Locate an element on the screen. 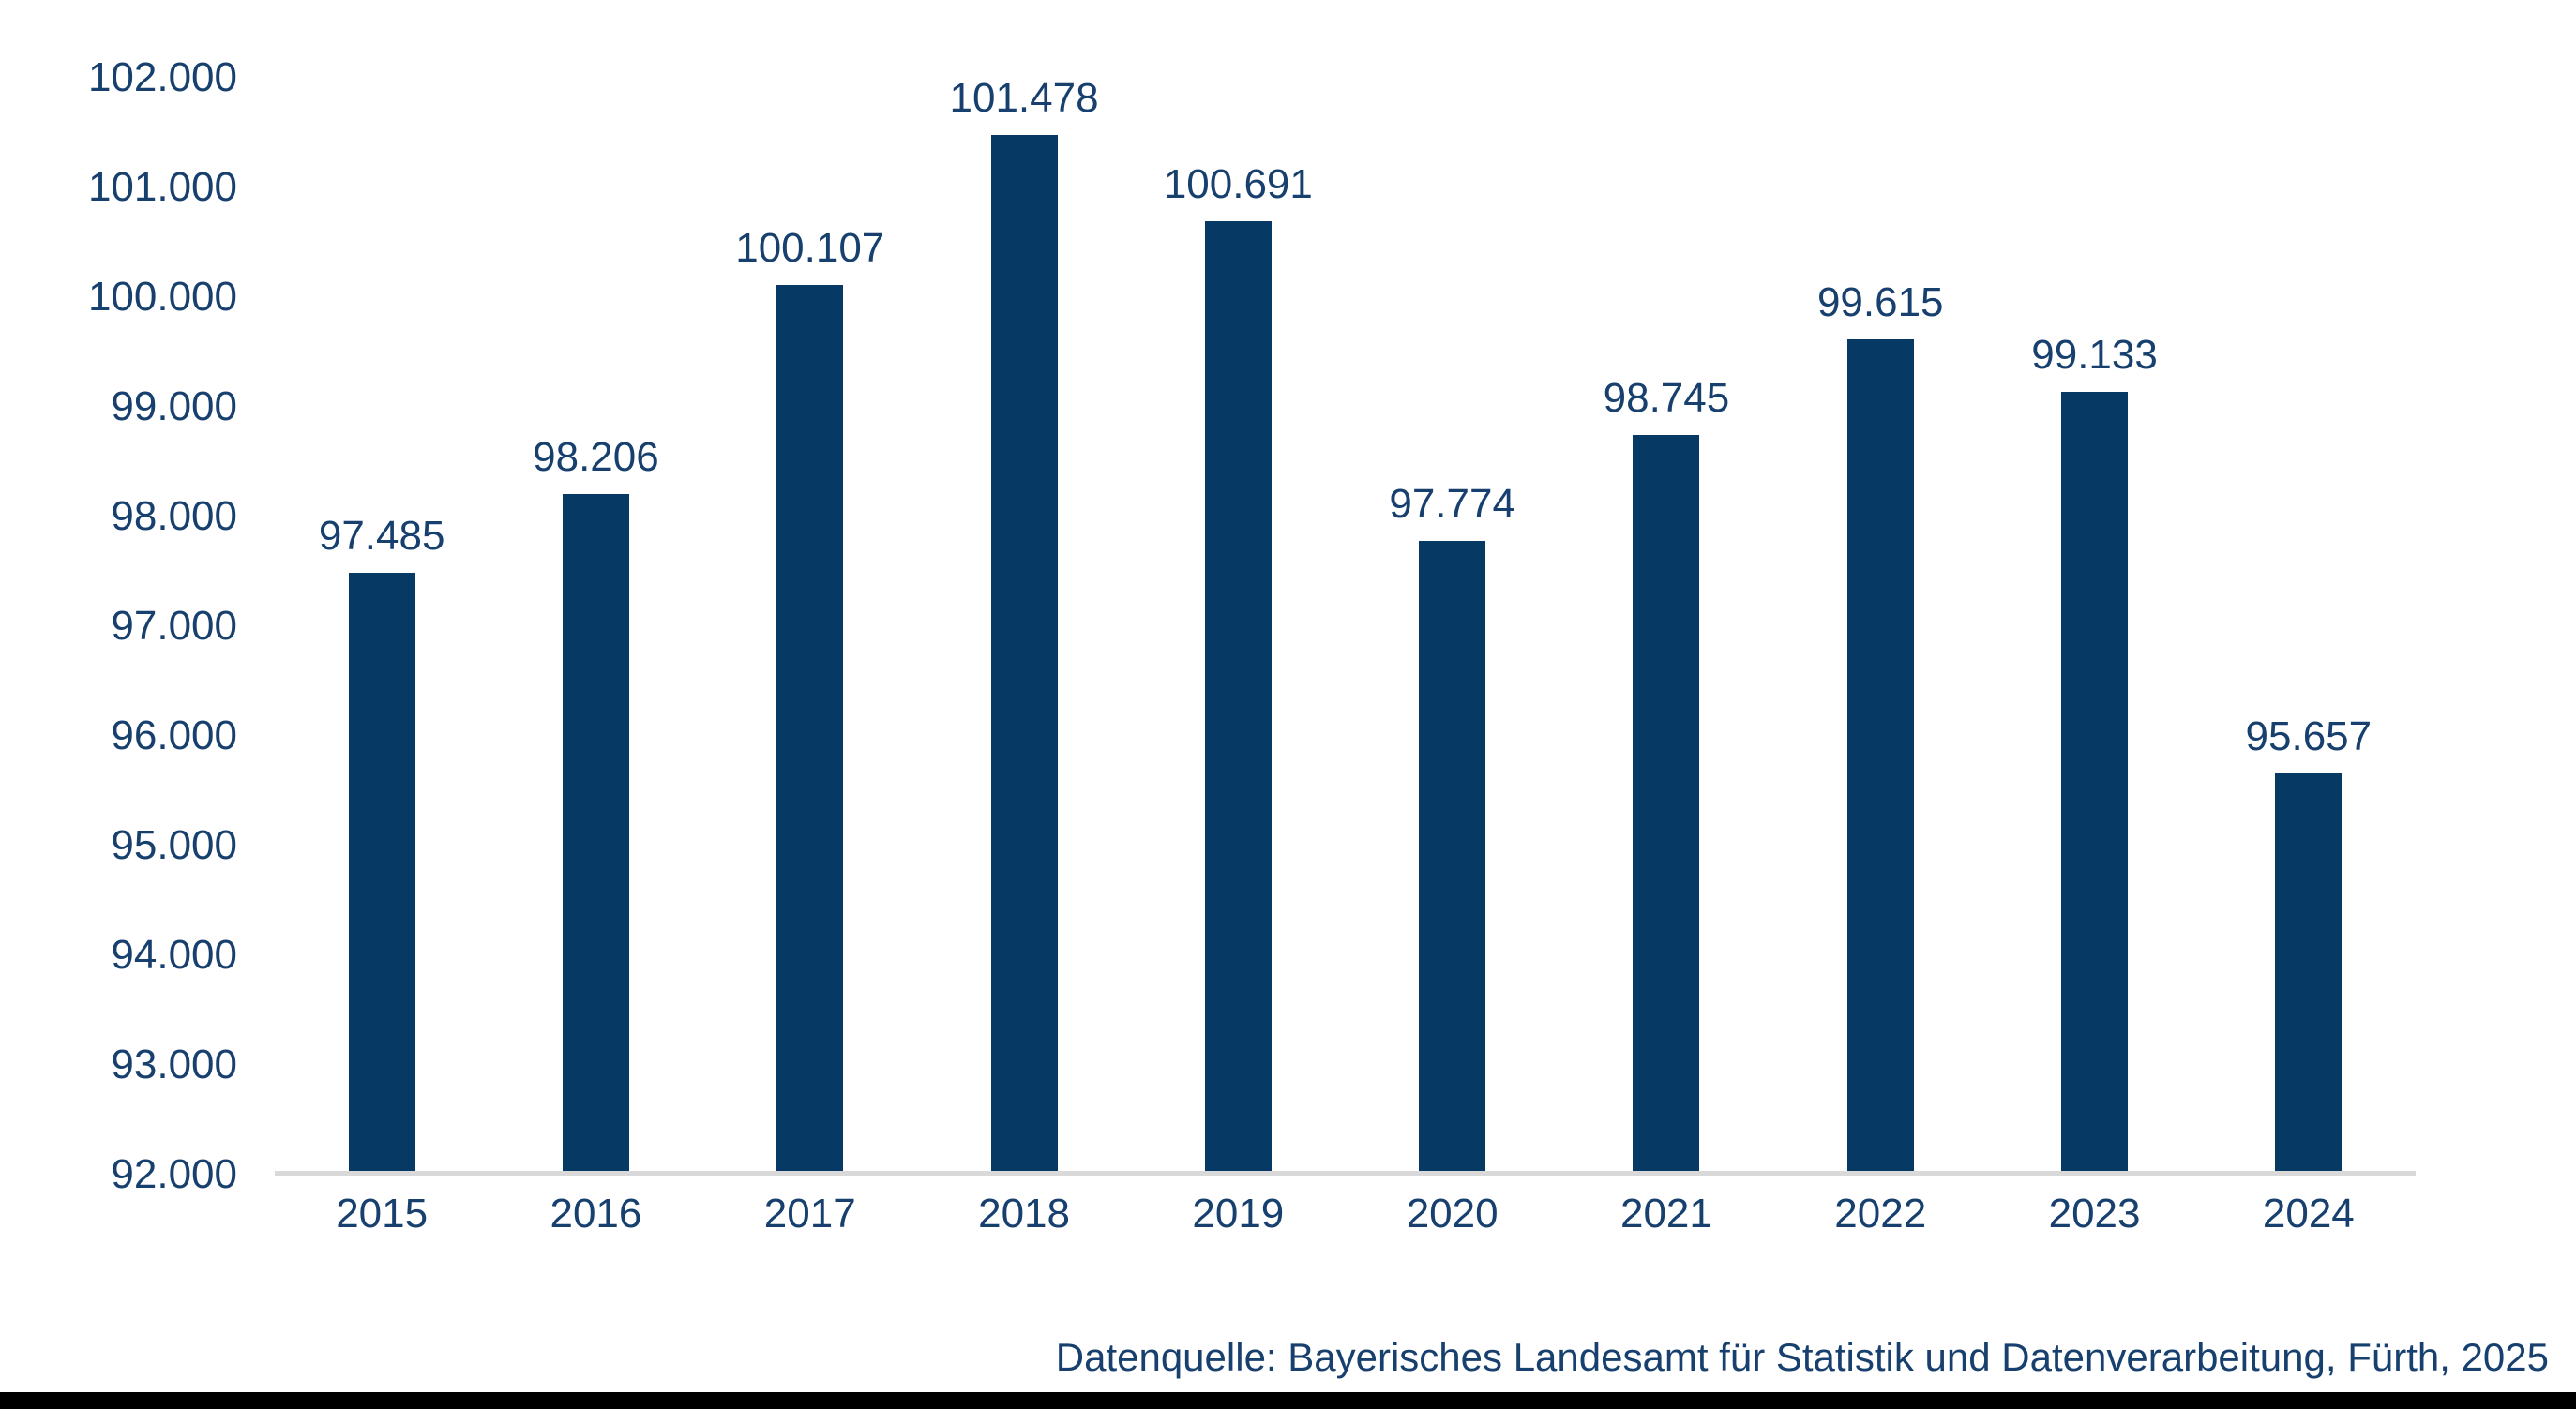  bar-value-label: 97.774 is located at coordinates (1452, 504).